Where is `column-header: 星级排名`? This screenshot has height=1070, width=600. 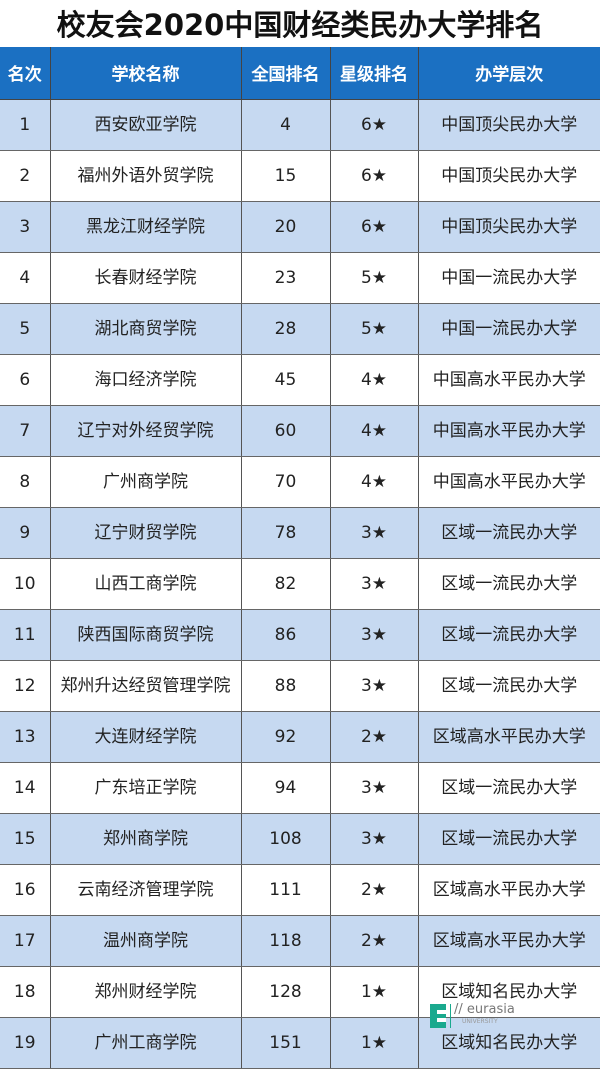 column-header: 星级排名 is located at coordinates (374, 73).